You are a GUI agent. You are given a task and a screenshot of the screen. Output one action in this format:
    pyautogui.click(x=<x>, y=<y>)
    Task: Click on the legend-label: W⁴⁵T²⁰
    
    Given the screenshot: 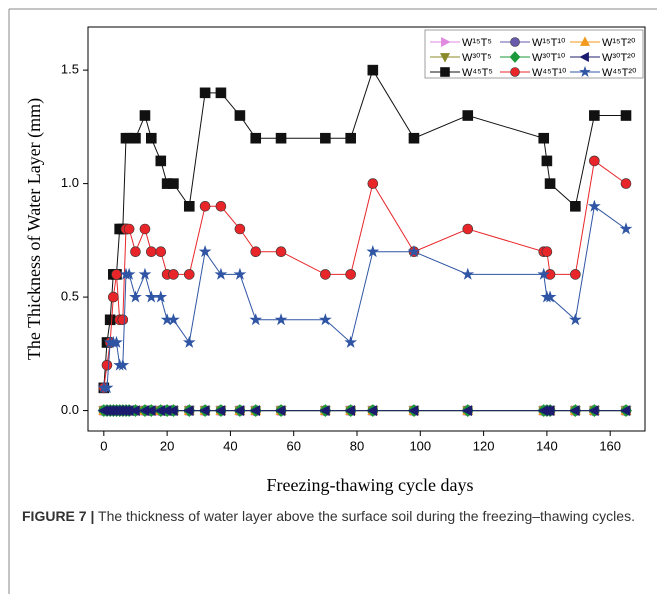 What is the action you would take?
    pyautogui.click(x=619, y=73)
    